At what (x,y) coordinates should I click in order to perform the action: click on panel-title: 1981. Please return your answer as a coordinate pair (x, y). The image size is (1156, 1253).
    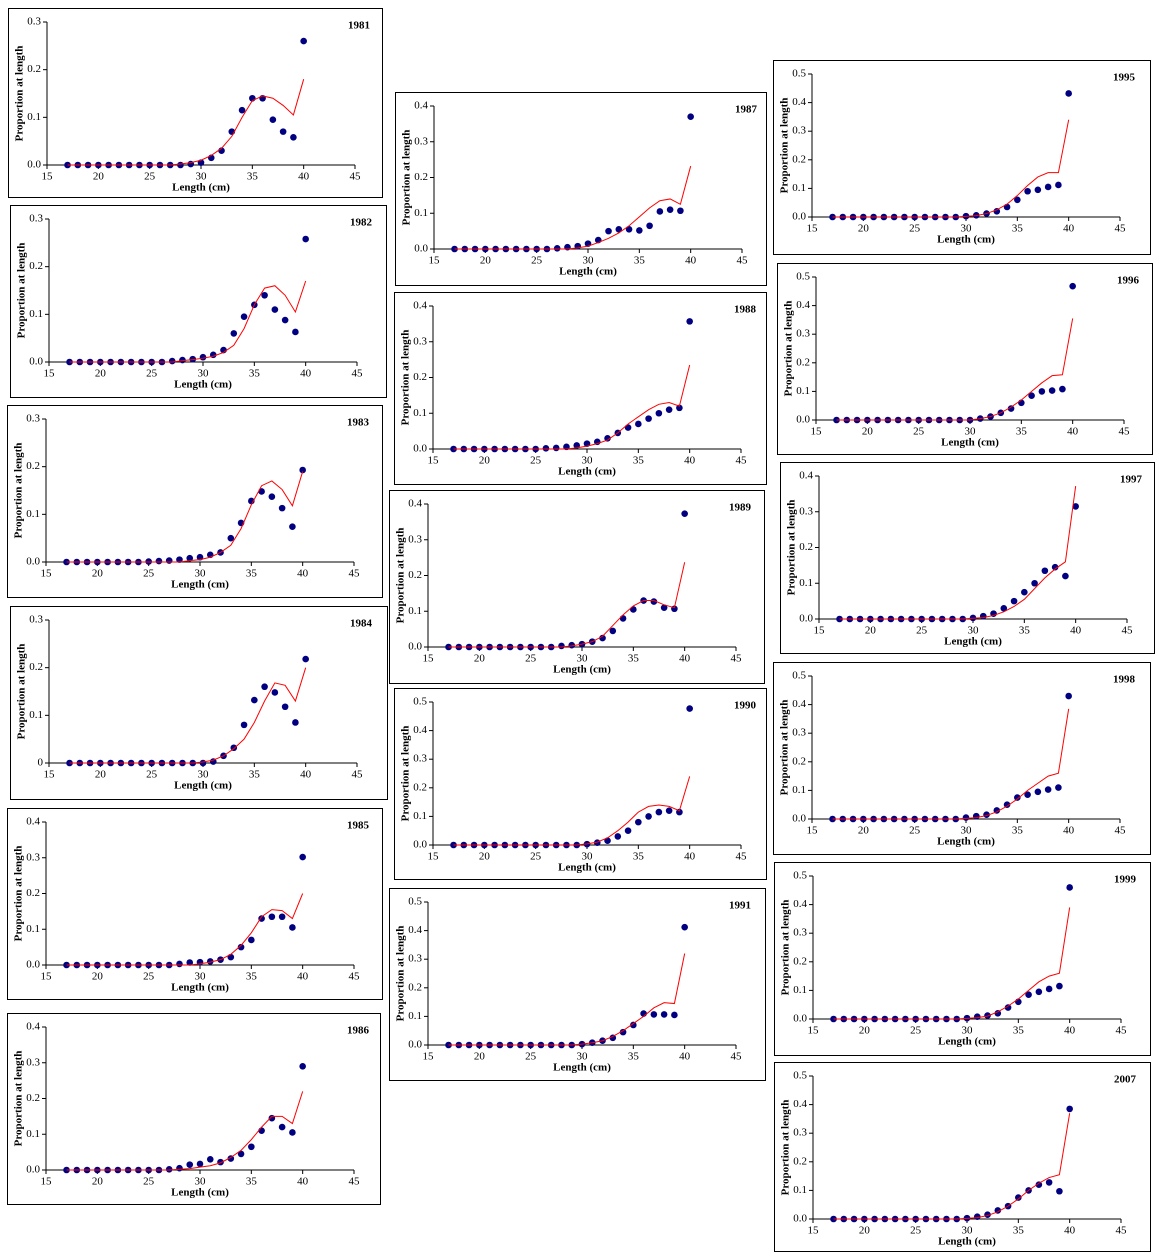
    Looking at the image, I should click on (359, 26).